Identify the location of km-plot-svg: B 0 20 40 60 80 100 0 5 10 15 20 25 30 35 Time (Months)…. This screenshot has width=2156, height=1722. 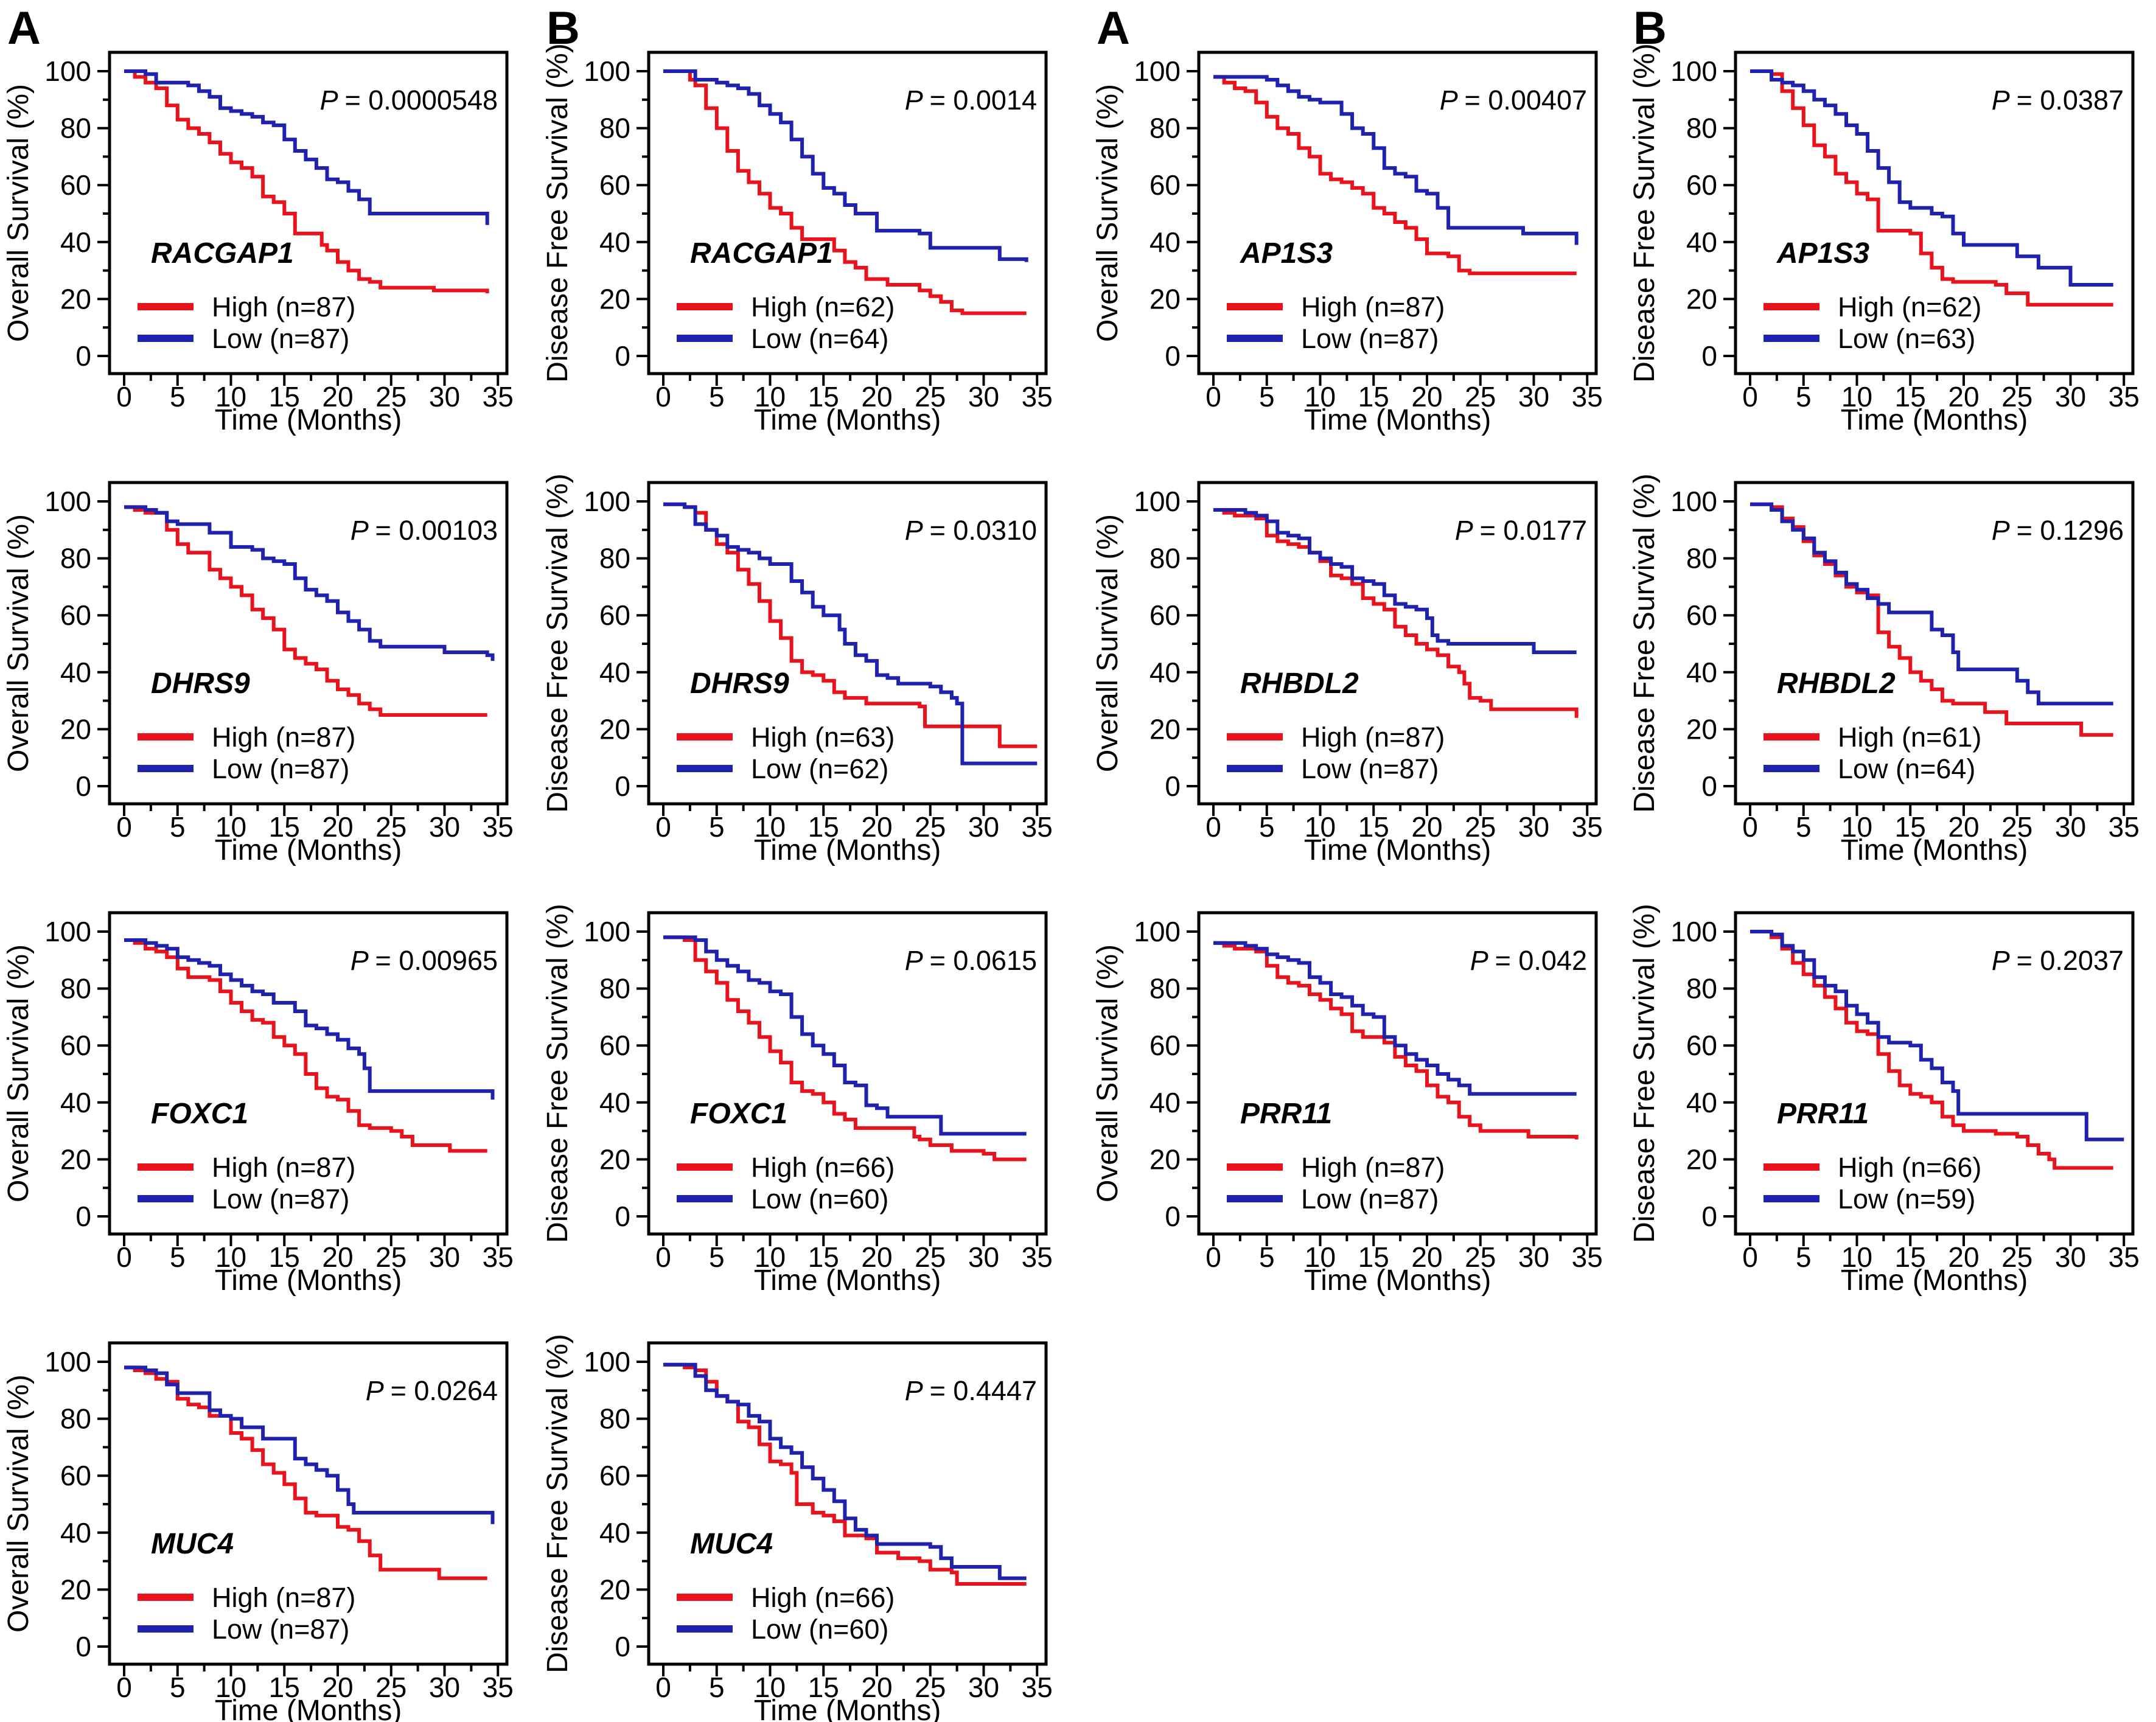
(798, 219).